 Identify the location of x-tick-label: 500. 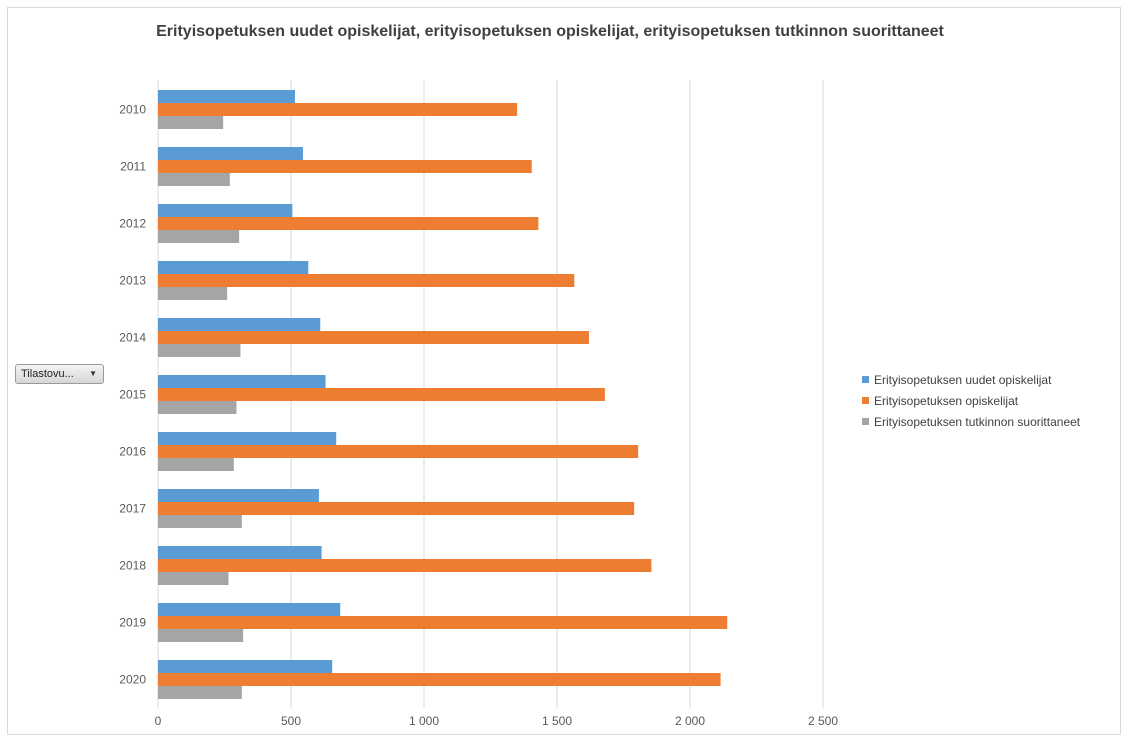
(291, 721).